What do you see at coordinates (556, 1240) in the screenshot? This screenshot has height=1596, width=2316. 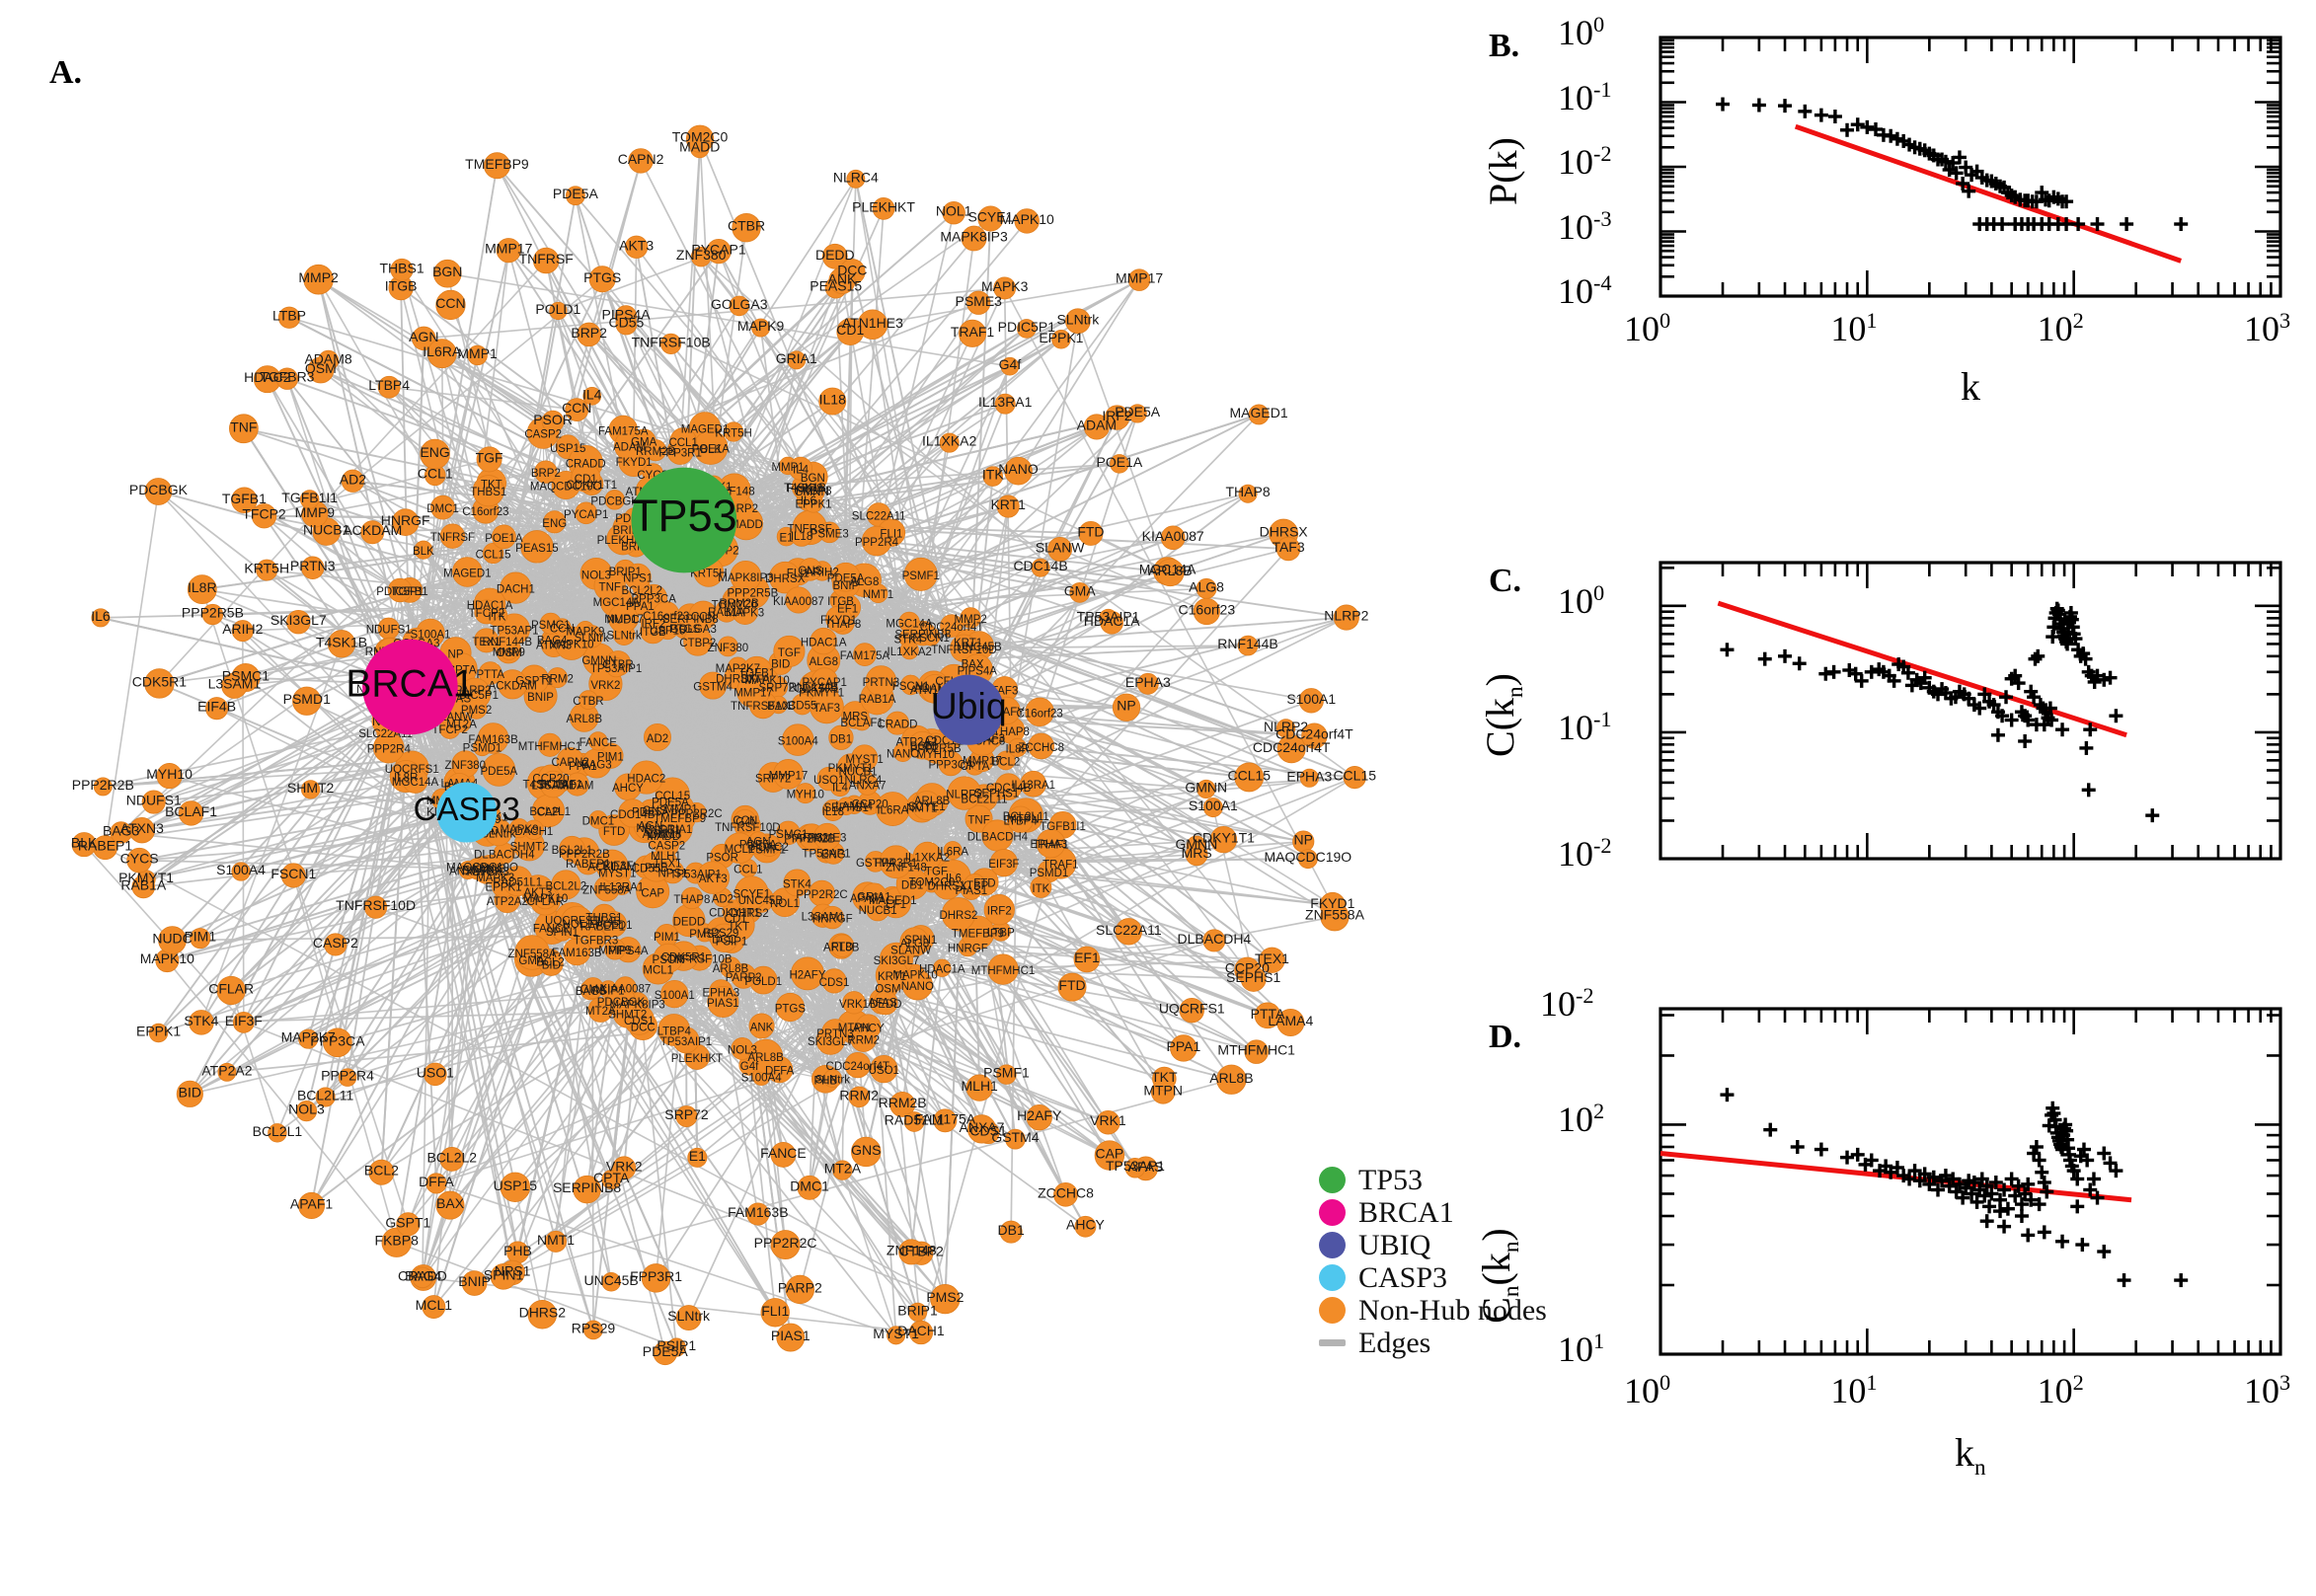 I see `network-node-label: NMT1` at bounding box center [556, 1240].